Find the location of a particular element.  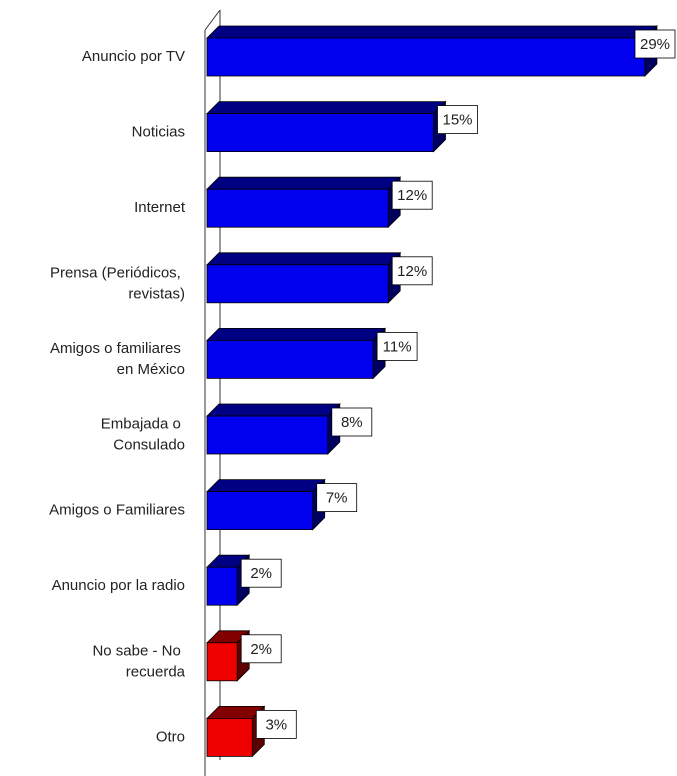

value-label: 15% is located at coordinates (457, 120).